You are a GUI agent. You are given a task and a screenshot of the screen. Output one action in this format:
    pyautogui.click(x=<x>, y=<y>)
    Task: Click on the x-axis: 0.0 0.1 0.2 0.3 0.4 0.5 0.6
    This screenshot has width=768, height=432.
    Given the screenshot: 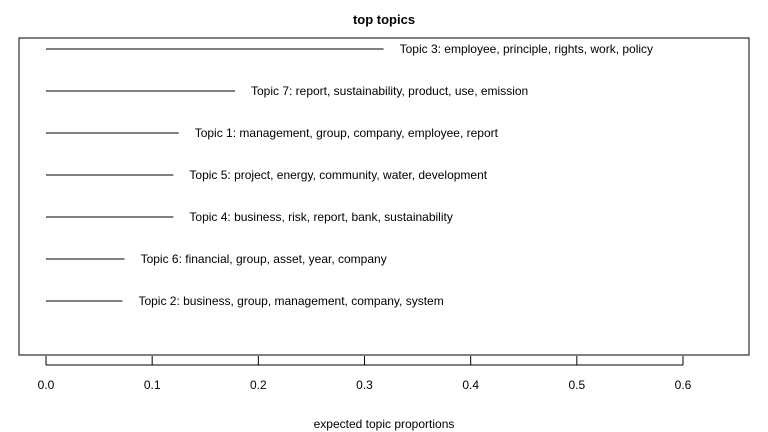 What is the action you would take?
    pyautogui.click(x=365, y=374)
    